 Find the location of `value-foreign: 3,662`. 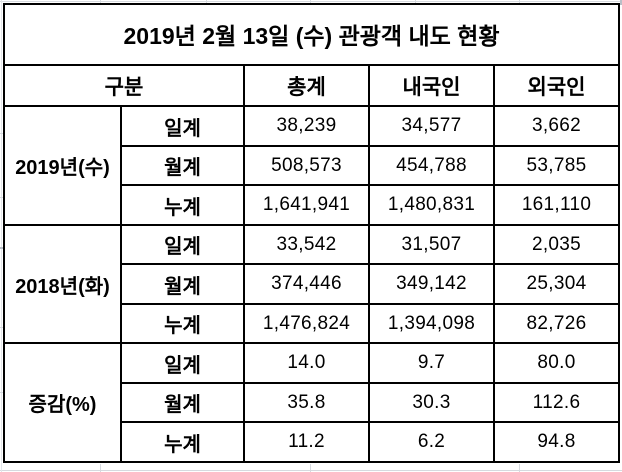

value-foreign: 3,662 is located at coordinates (556, 126).